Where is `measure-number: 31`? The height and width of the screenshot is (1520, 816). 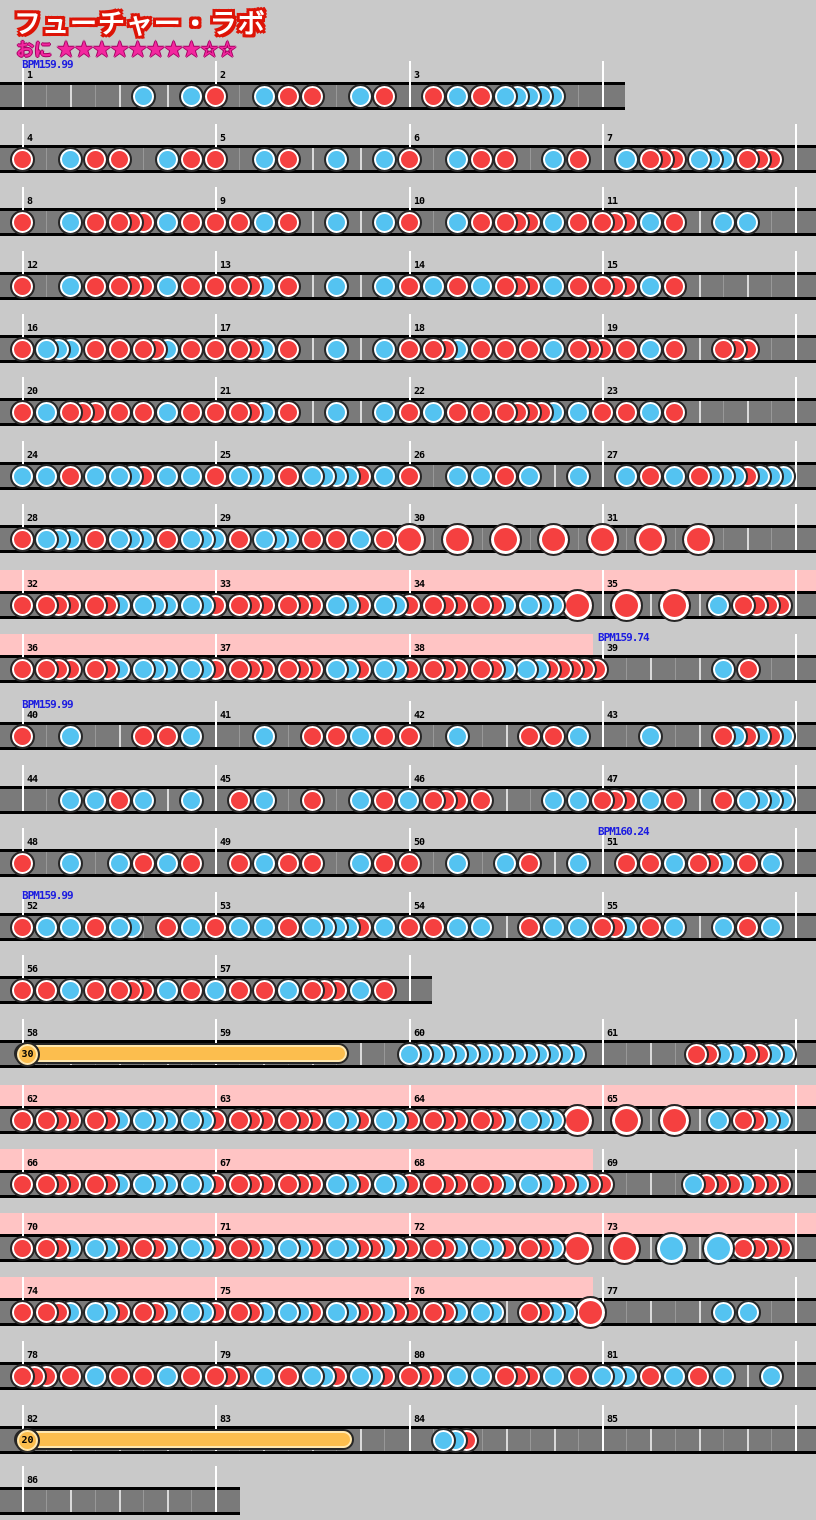 measure-number: 31 is located at coordinates (612, 518).